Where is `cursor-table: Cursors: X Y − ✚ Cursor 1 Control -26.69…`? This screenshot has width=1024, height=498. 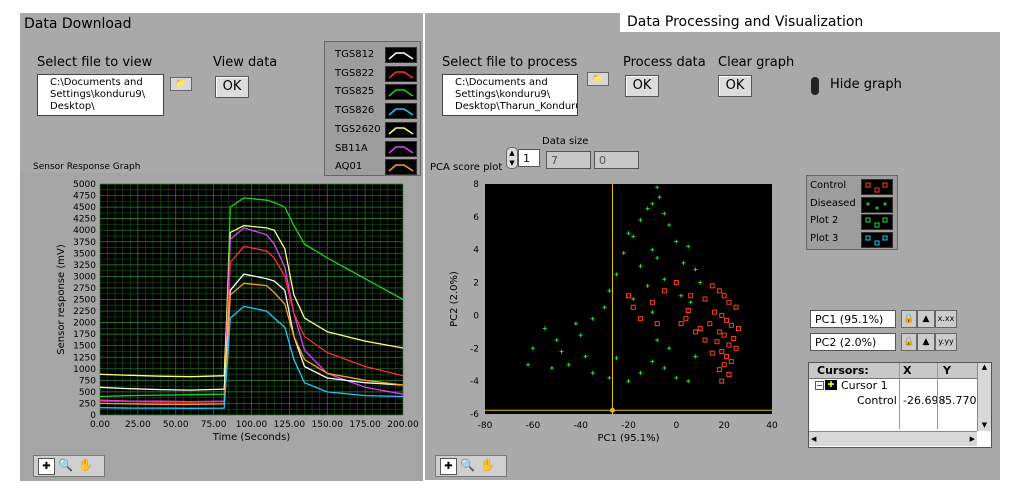 cursor-table: Cursors: X Y − ✚ Cursor 1 Control -26.69… is located at coordinates (900, 405).